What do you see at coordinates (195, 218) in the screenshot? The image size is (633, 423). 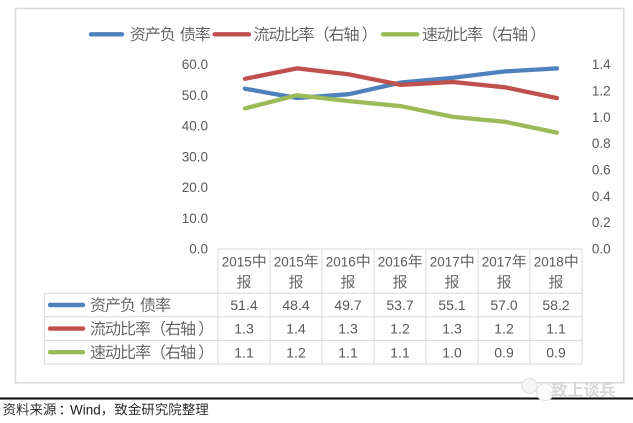 I see `svg-text: 10.0` at bounding box center [195, 218].